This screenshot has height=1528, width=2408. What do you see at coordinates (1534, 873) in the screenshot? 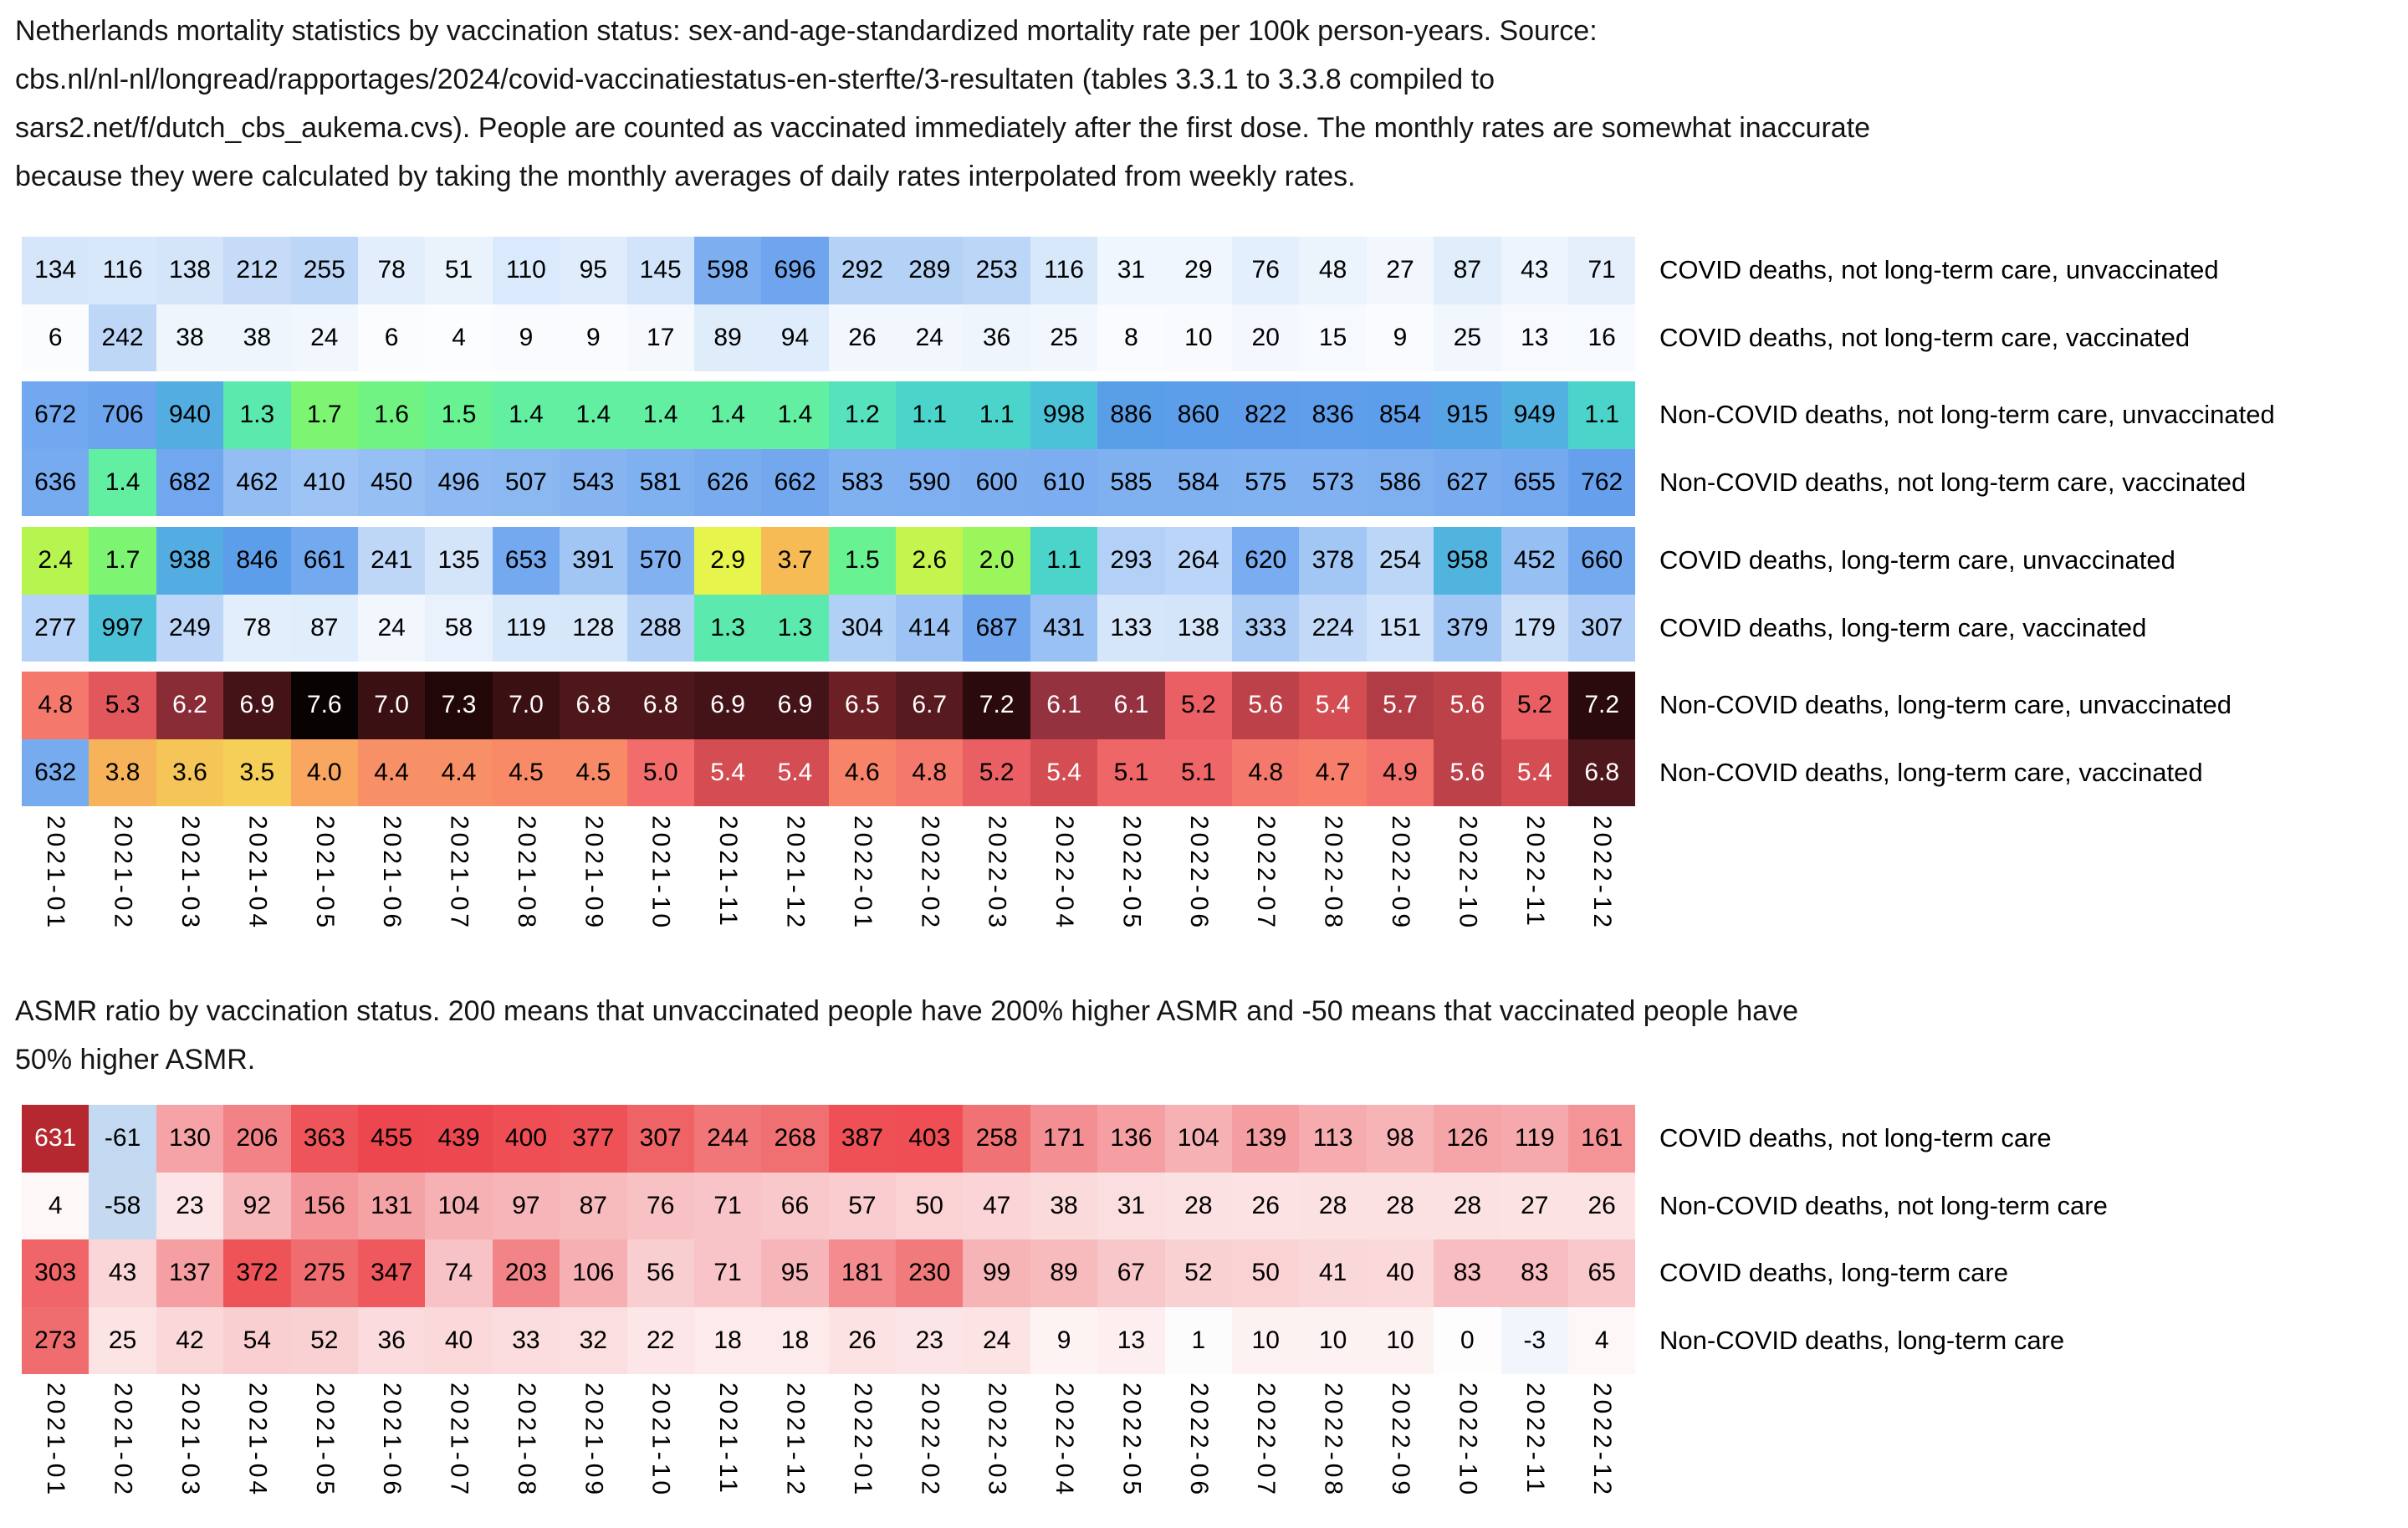
I see `x-tick: 2022-11` at bounding box center [1534, 873].